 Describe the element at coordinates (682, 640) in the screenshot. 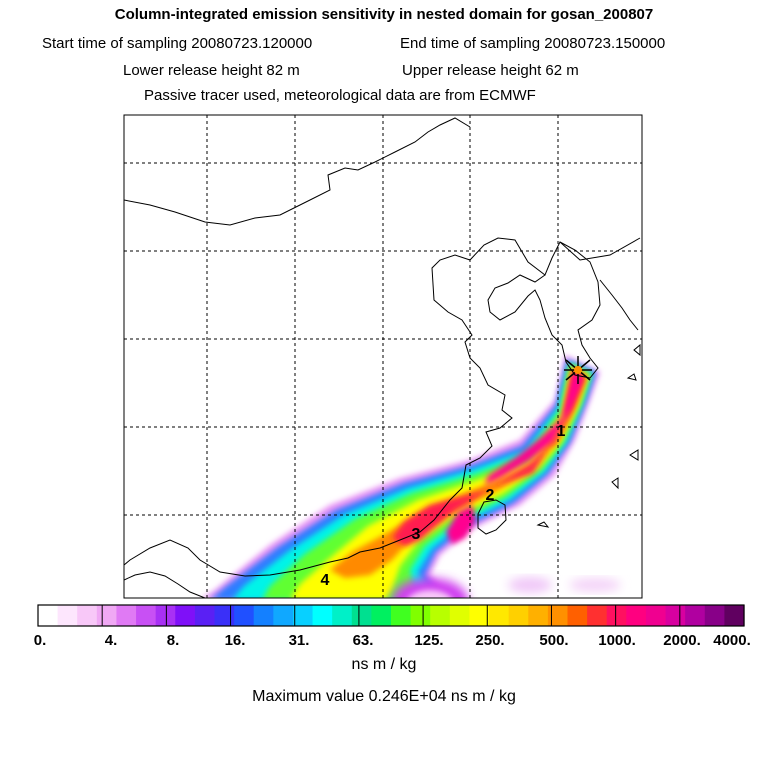

I see `colorbar-tick: 2000.` at that location.